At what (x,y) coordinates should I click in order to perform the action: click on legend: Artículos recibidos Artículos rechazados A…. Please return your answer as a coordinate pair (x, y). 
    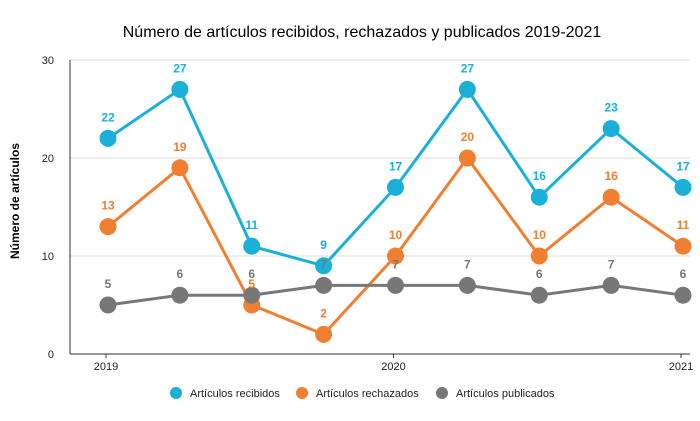
    Looking at the image, I should click on (362, 393).